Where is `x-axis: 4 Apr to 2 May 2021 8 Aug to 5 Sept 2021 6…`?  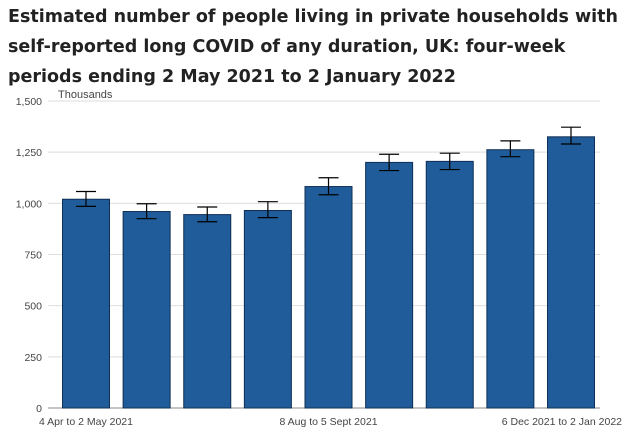 x-axis: 4 Apr to 2 May 2021 8 Aug to 5 Sept 2021 6… is located at coordinates (330, 422).